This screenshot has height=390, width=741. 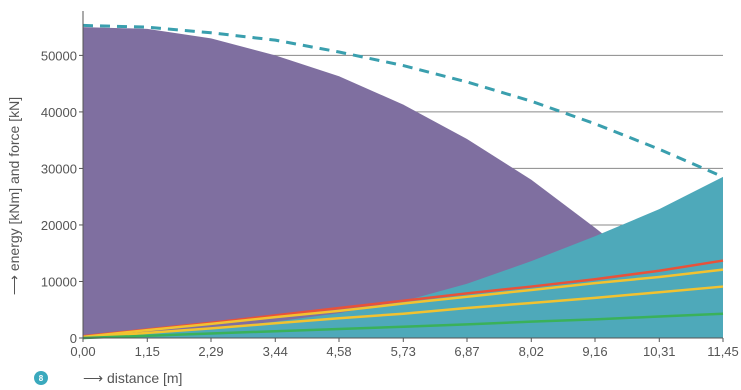 I want to click on x-tick-label: 11,45, so click(x=723, y=351).